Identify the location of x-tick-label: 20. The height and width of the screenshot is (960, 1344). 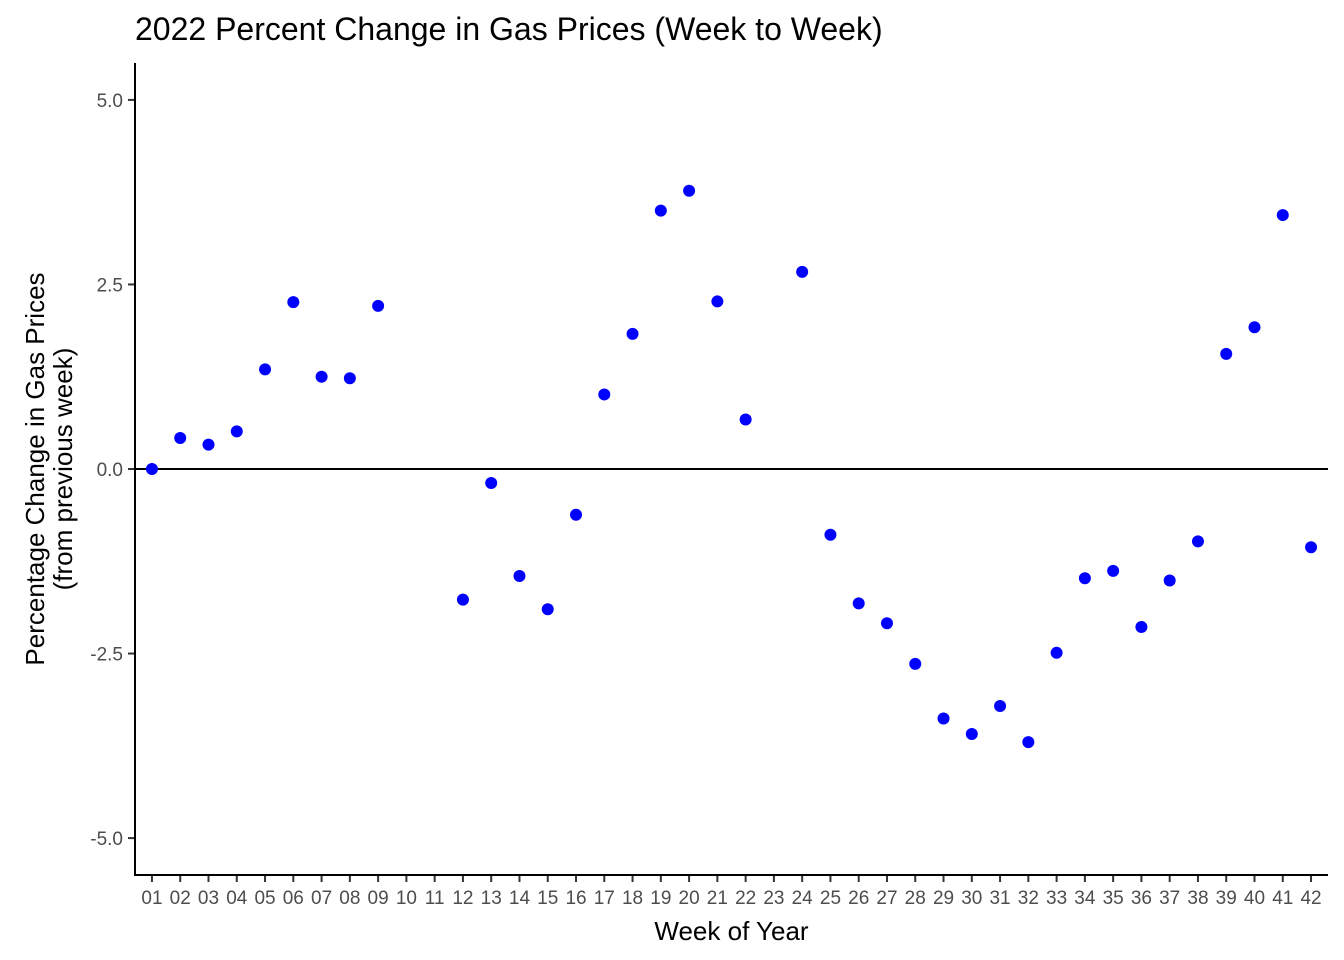
(689, 898).